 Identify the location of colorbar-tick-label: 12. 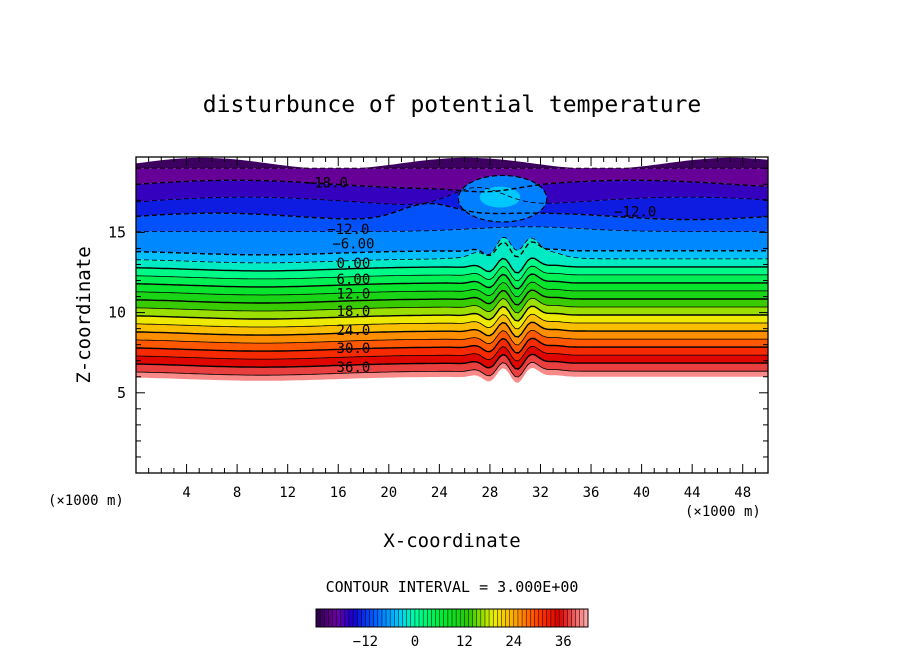
(464, 642).